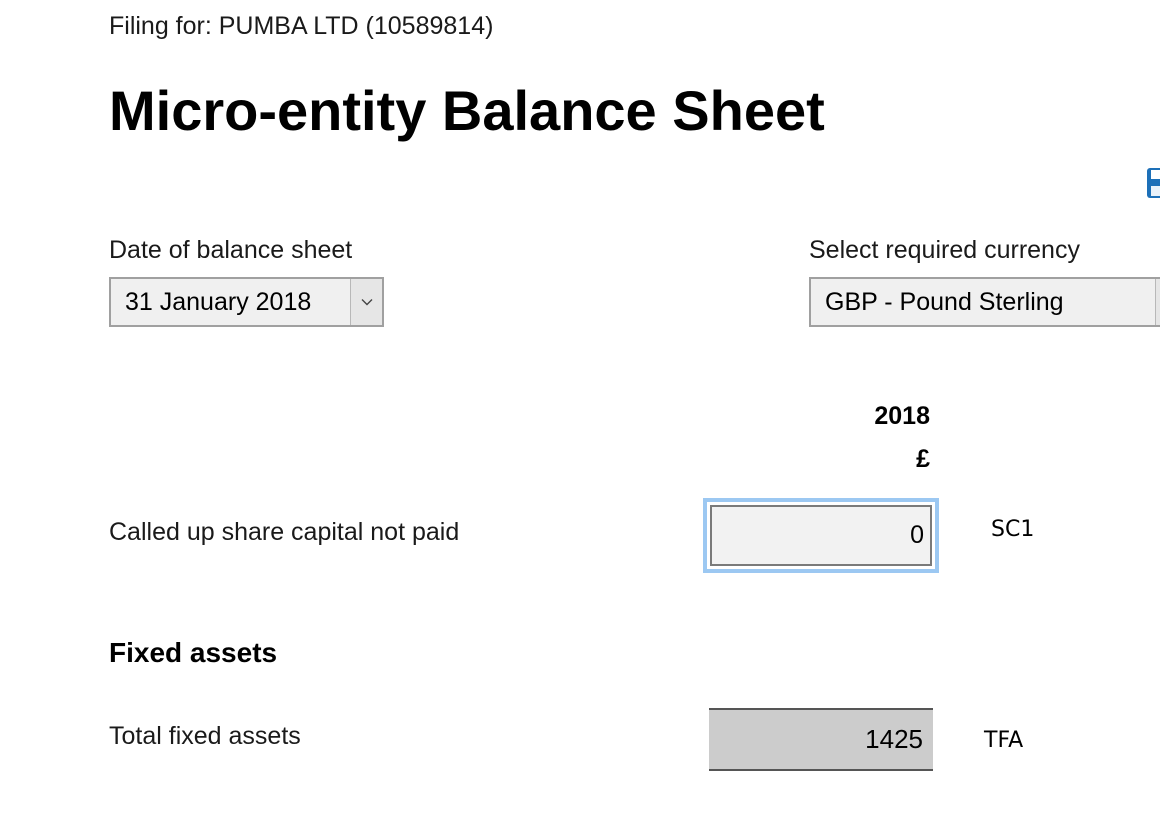 This screenshot has height=829, width=1160. Describe the element at coordinates (193, 652) in the screenshot. I see `fixed-assets-heading: Fixed assets` at that location.